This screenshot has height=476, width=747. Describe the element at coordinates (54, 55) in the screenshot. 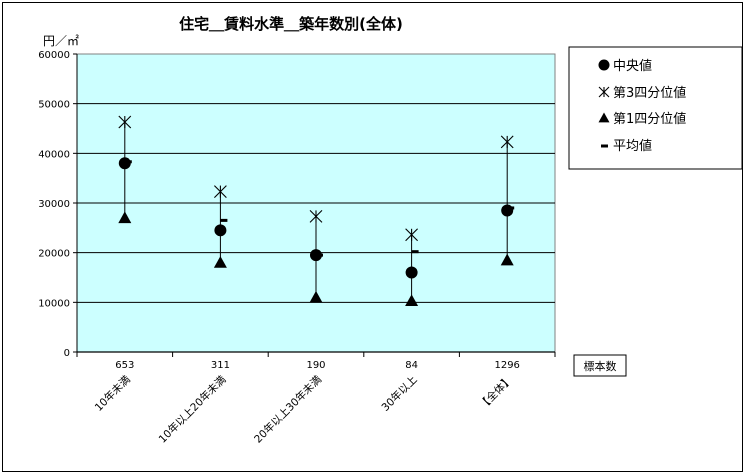

I see `y-tick-label: 60000` at that location.